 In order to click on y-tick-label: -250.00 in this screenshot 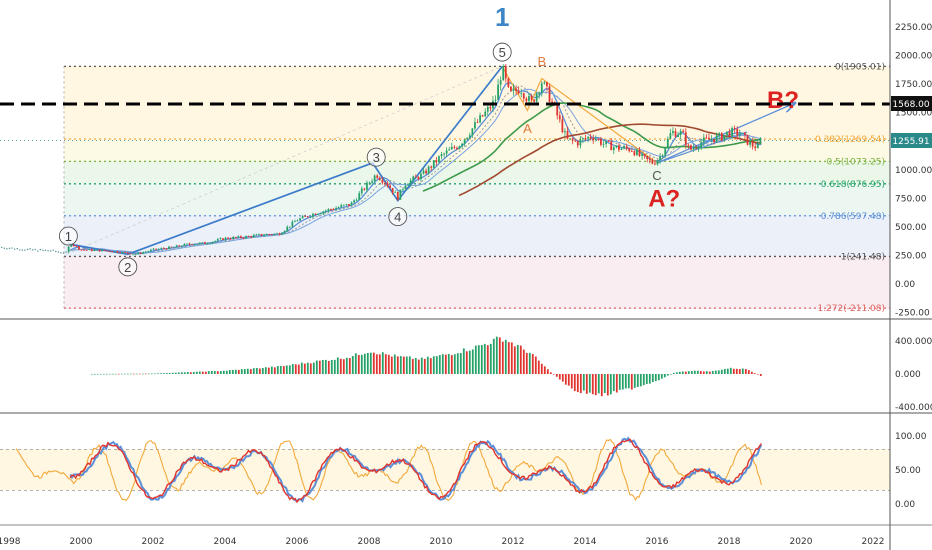, I will do `click(912, 314)`.